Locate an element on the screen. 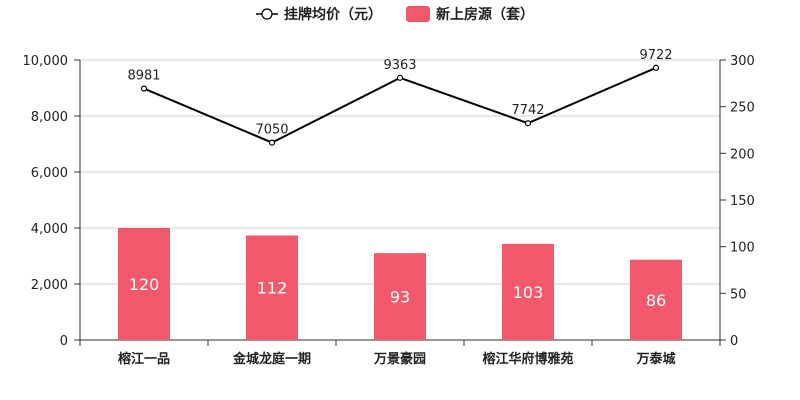 The height and width of the screenshot is (400, 800). line-value-label: 7050 is located at coordinates (271, 130).